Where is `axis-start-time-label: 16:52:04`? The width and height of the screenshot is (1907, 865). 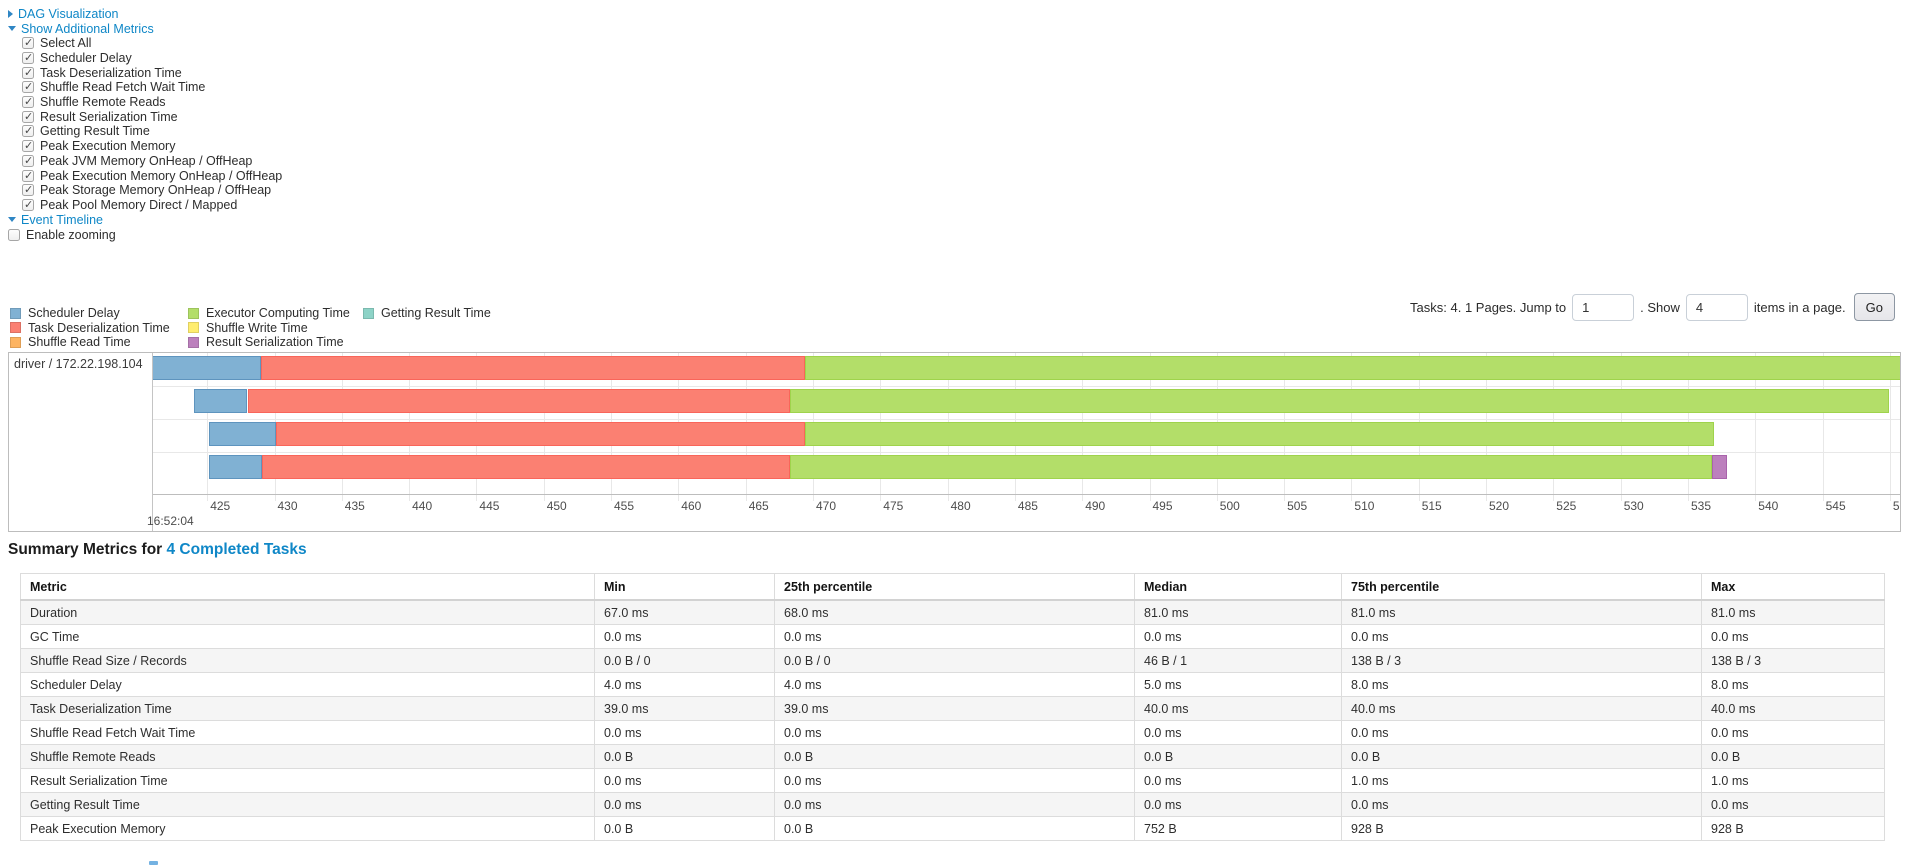 axis-start-time-label: 16:52:04 is located at coordinates (170, 521).